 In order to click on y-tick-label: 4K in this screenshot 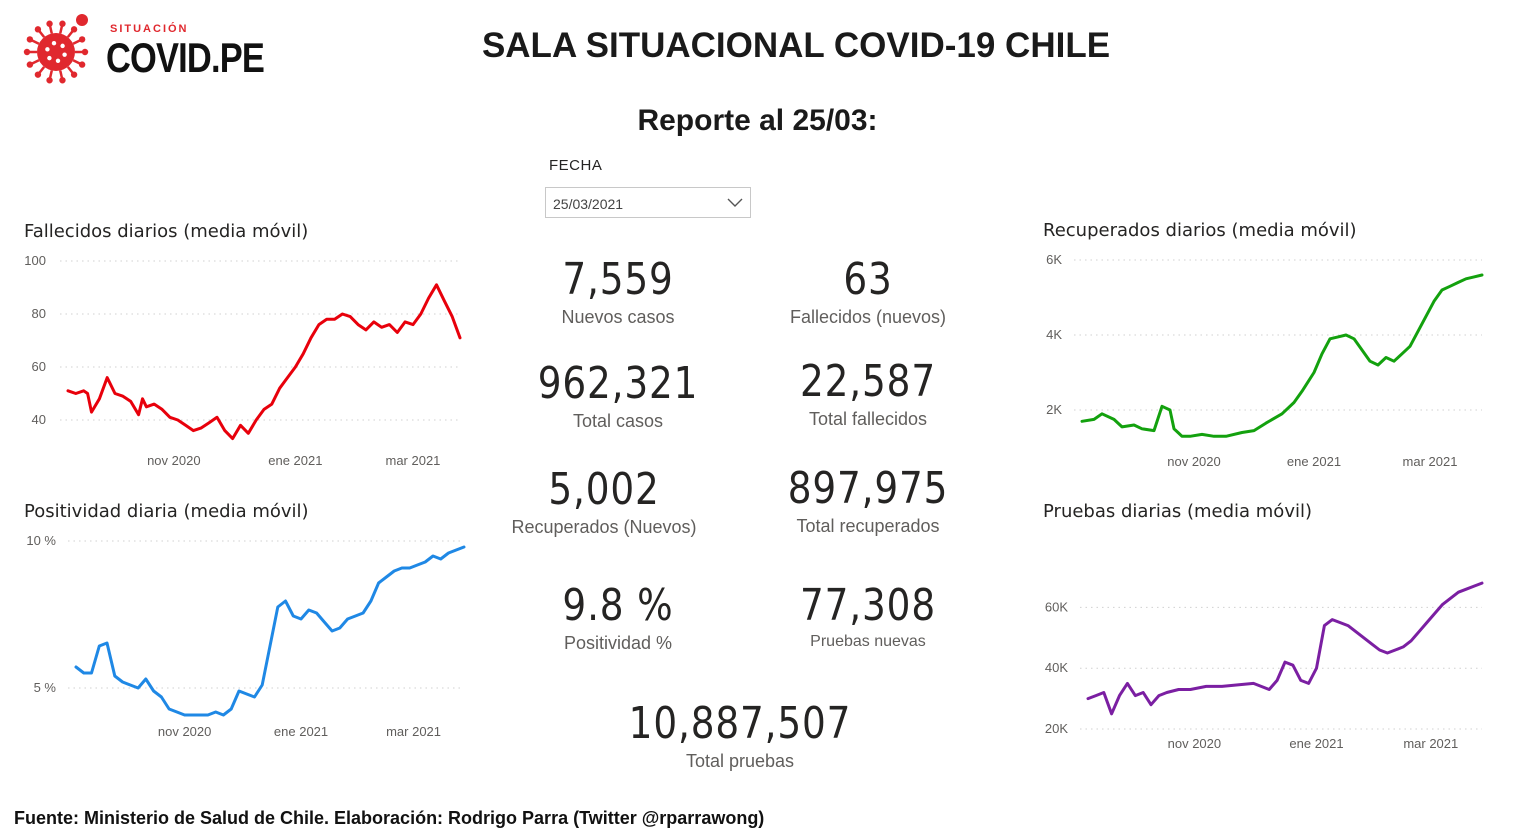, I will do `click(1054, 334)`.